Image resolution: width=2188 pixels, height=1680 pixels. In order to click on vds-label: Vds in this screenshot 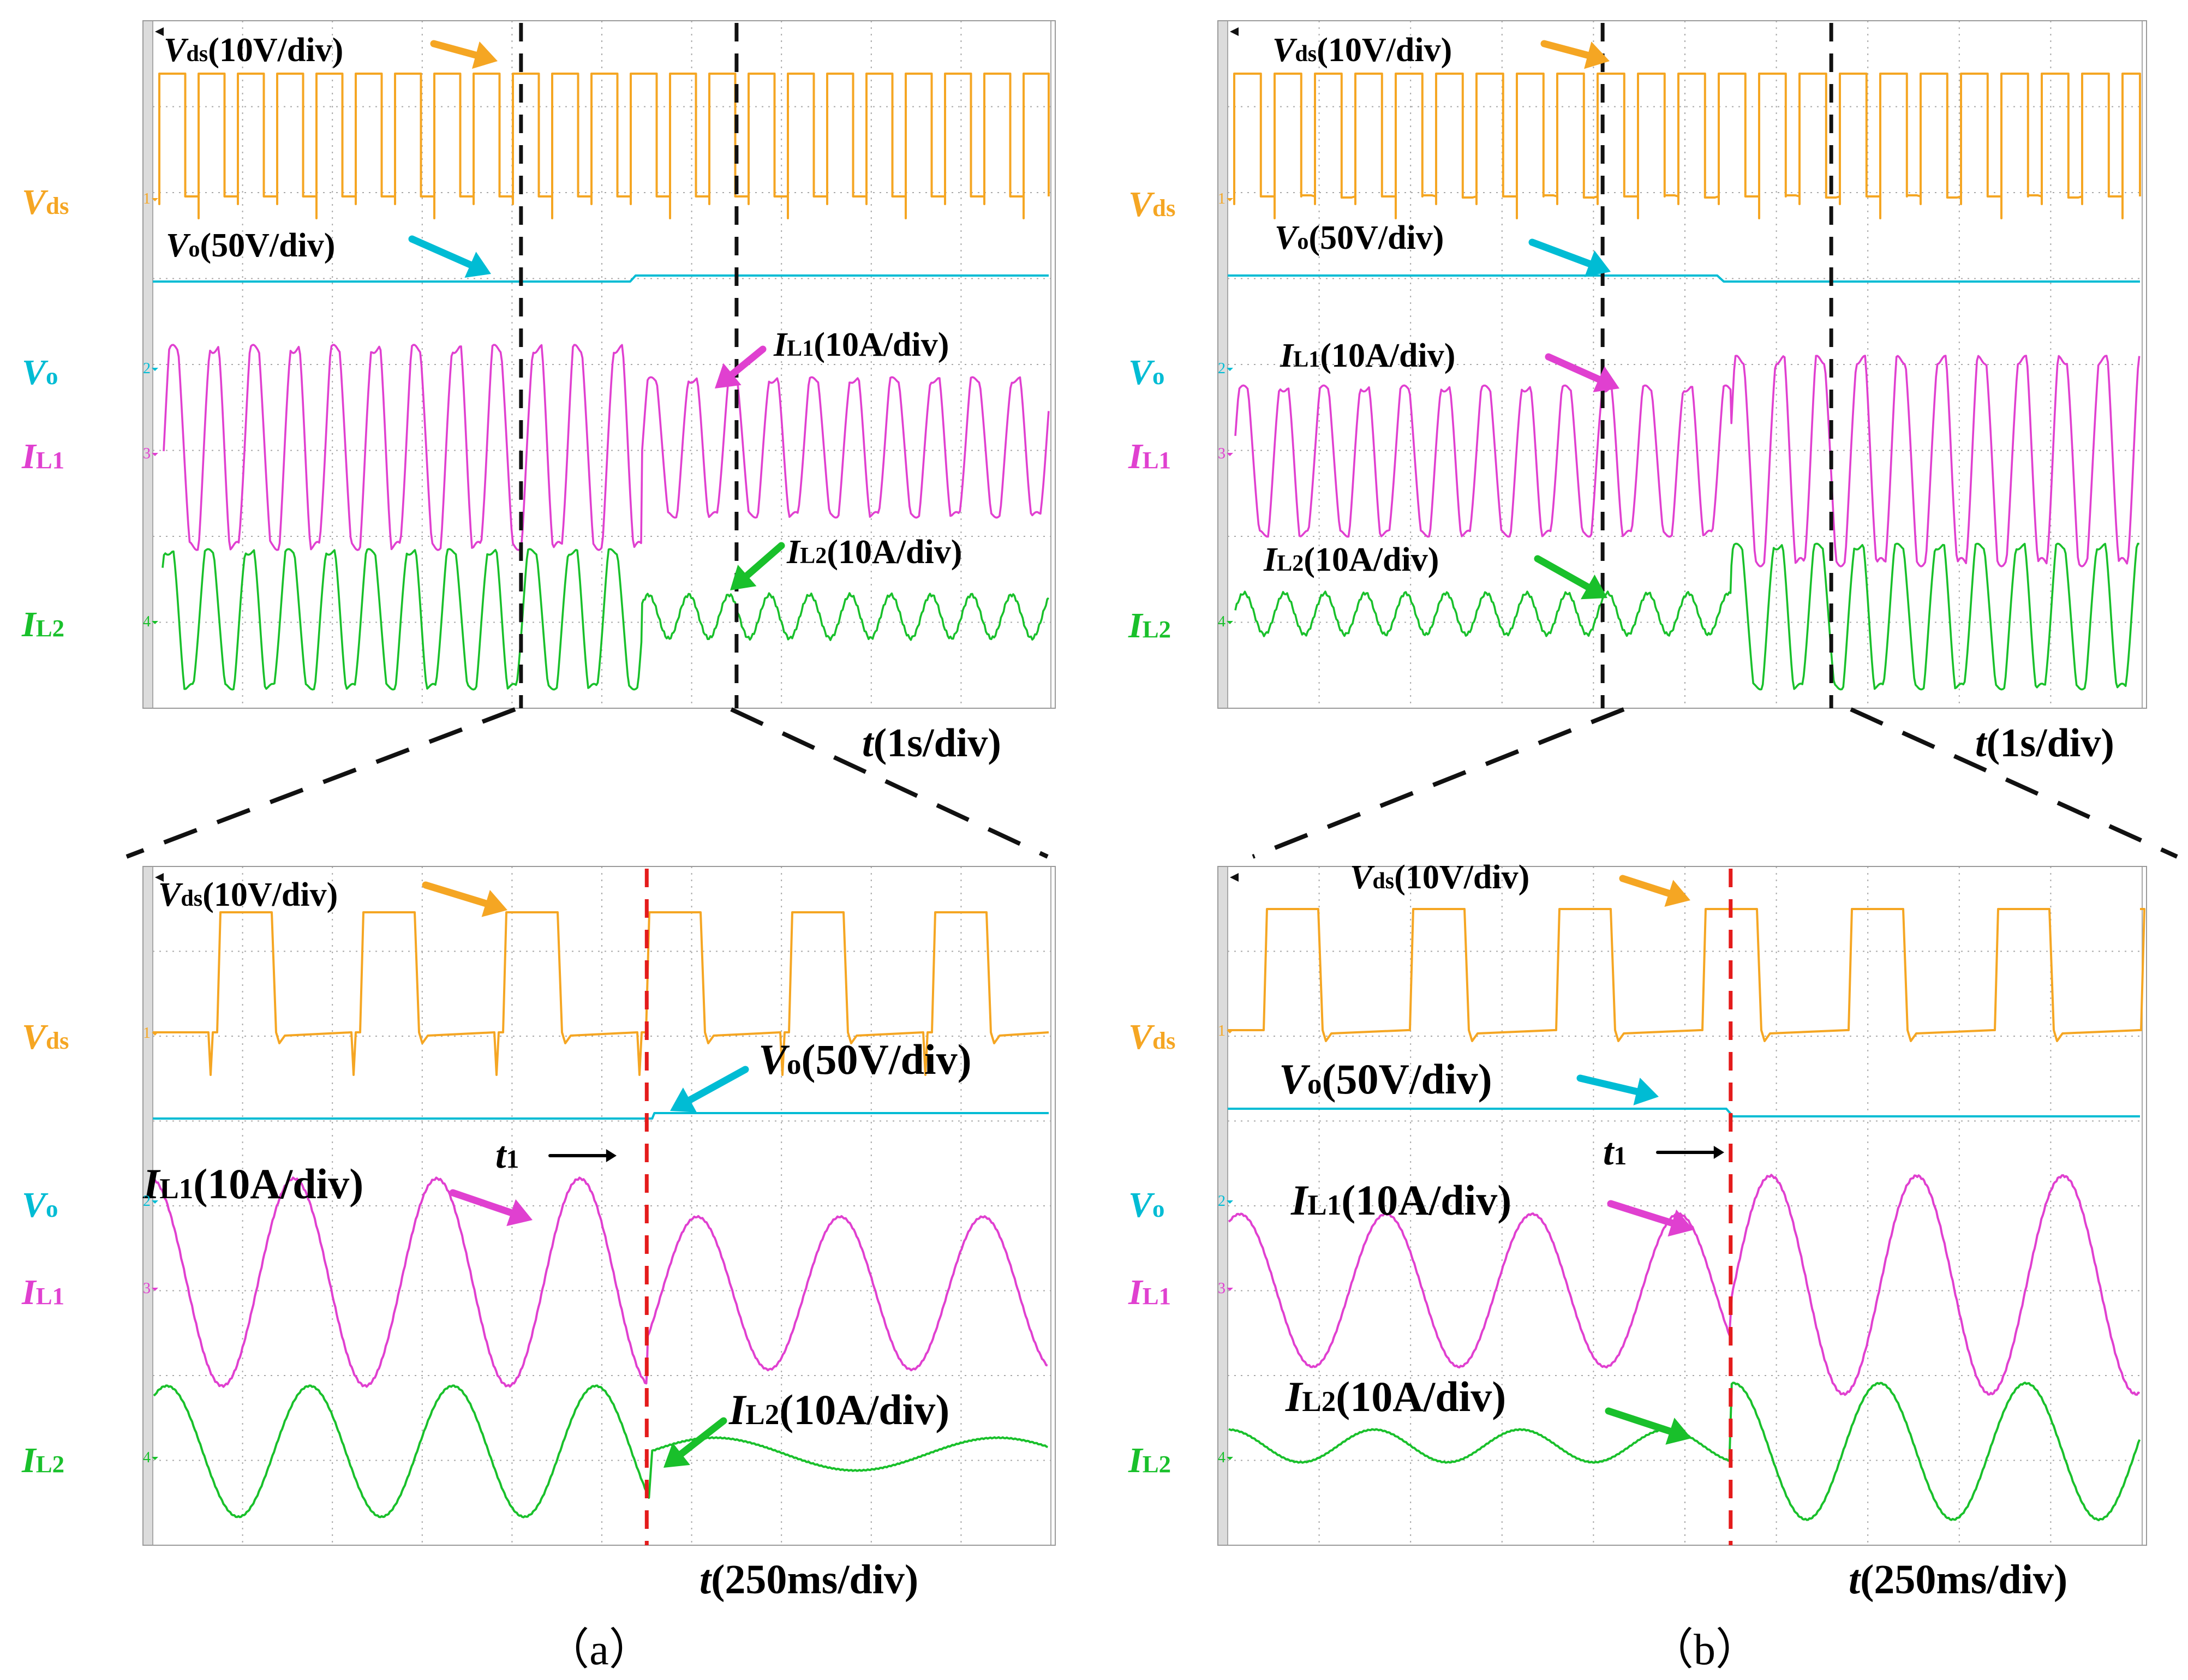, I will do `click(1151, 204)`.